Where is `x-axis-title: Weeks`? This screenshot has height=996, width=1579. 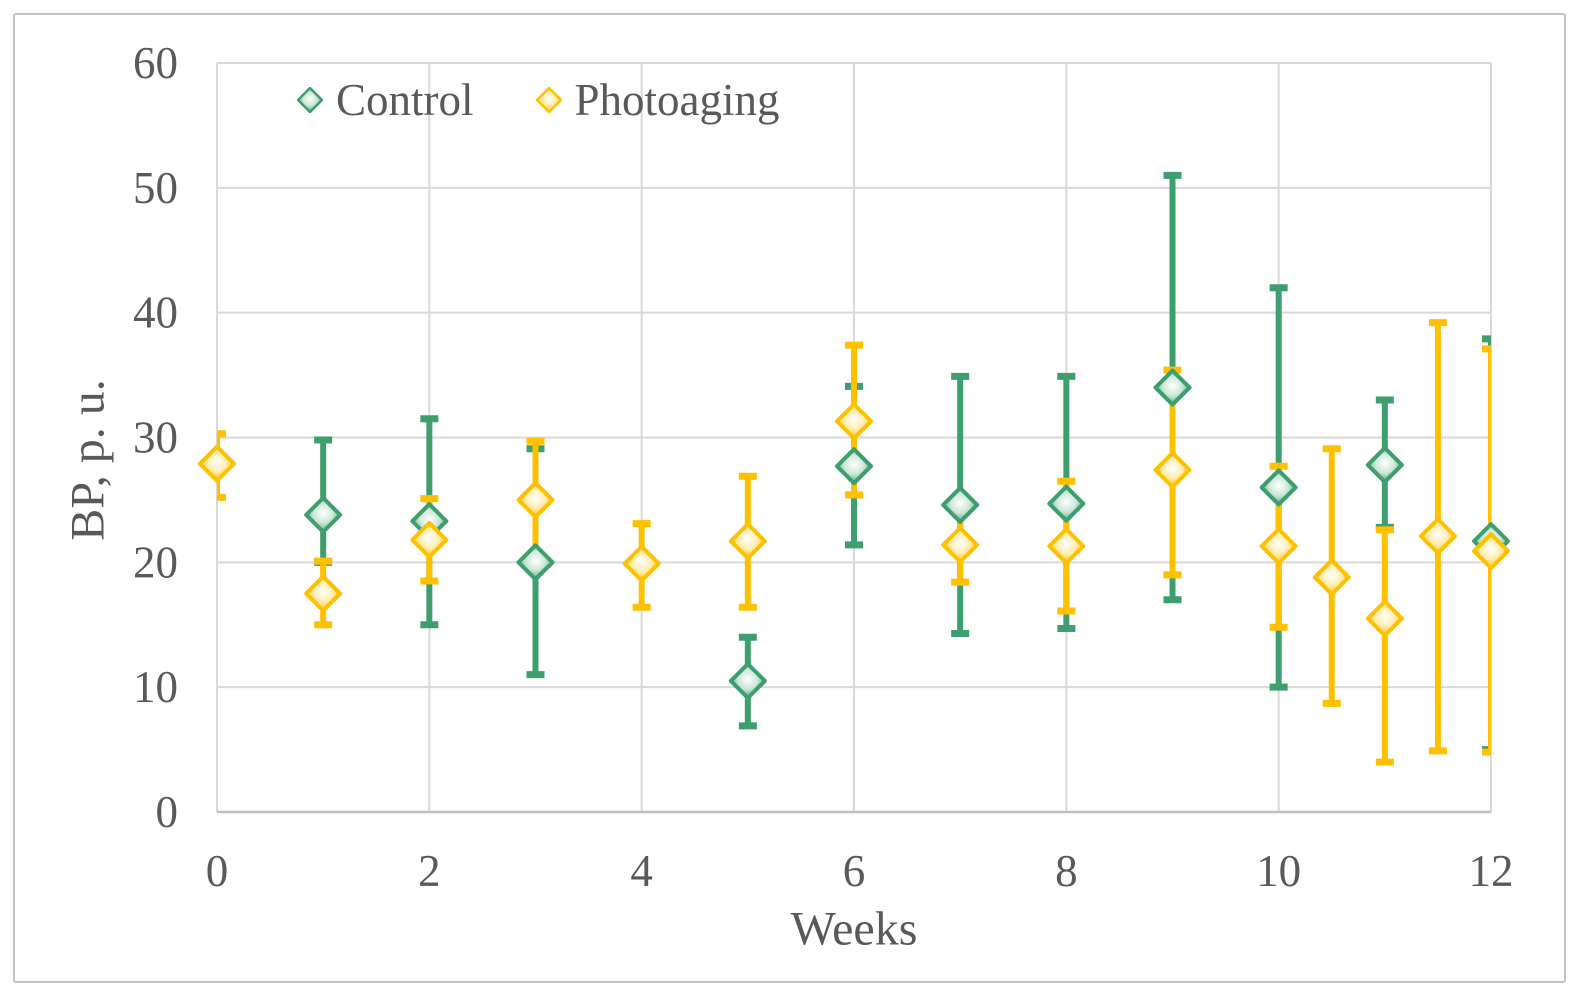
x-axis-title: Weeks is located at coordinates (854, 929).